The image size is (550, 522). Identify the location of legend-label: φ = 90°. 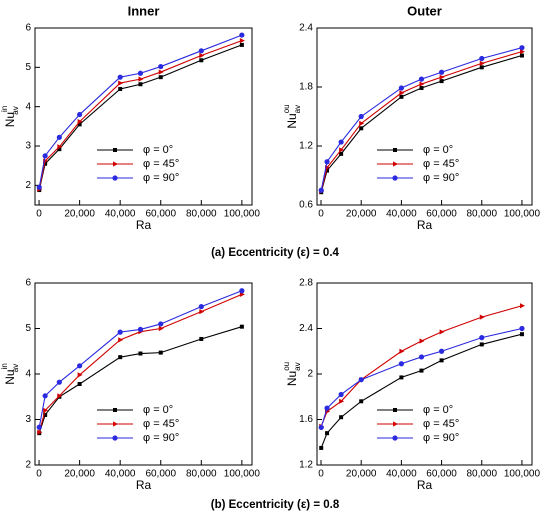
(441, 178).